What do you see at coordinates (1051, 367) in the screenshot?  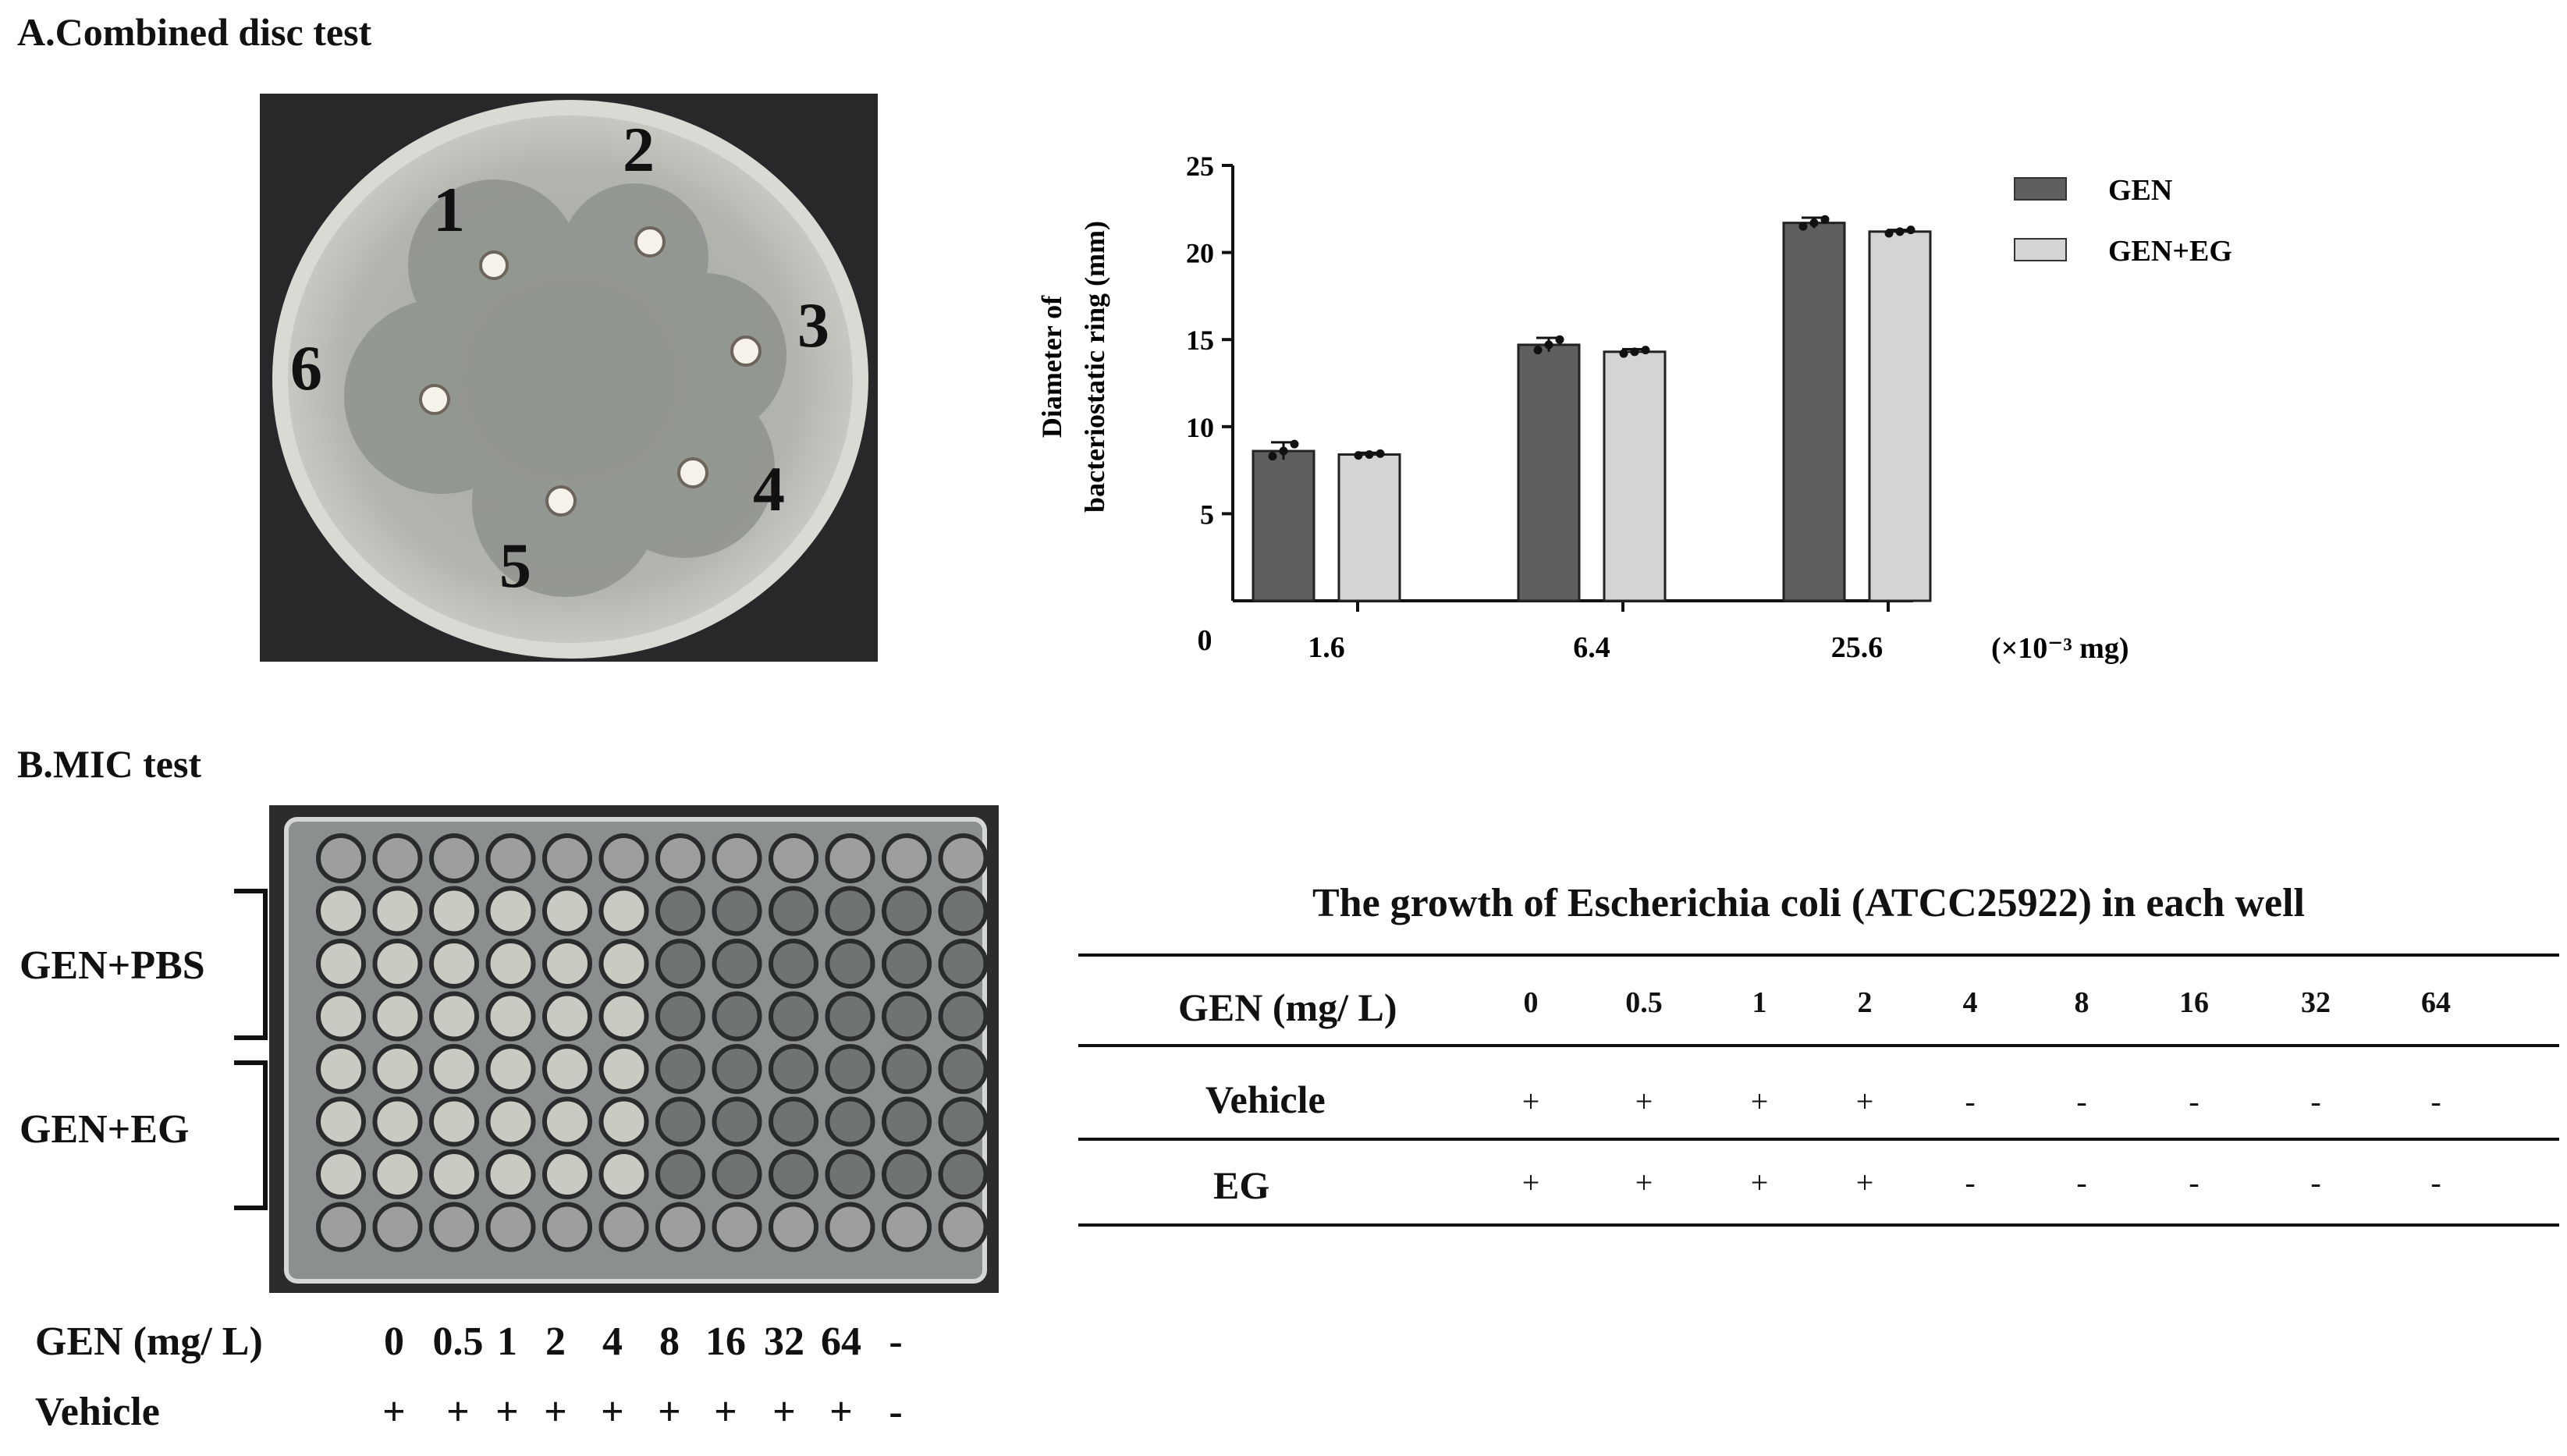 I see `y-axis-title-line1: Diameter of` at bounding box center [1051, 367].